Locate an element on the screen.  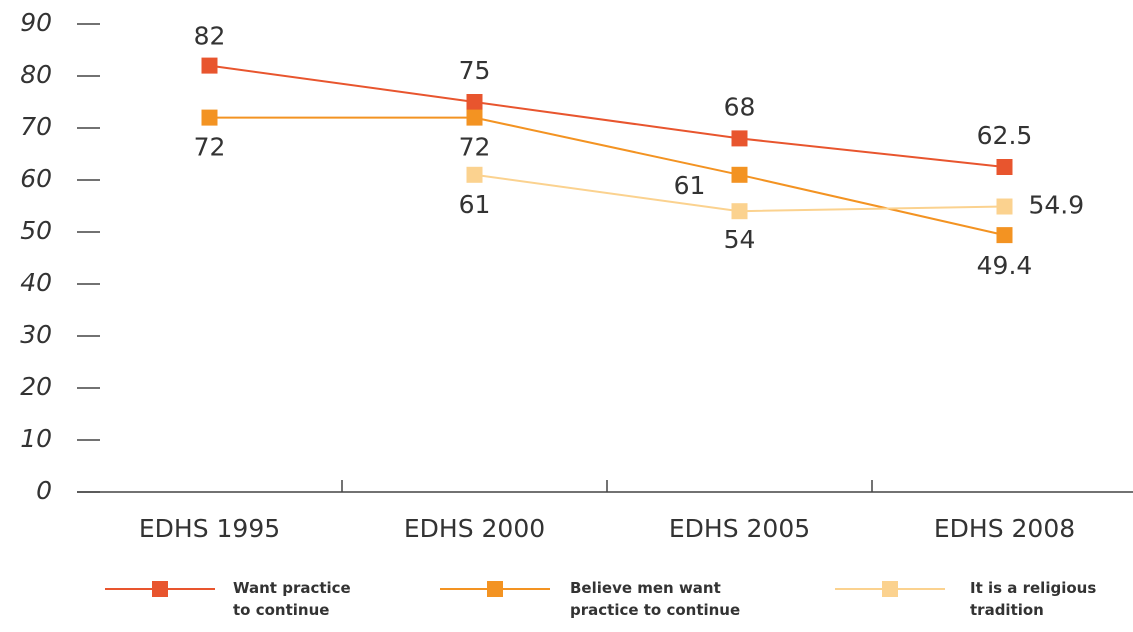
x-tick-label: EDHS 1995 is located at coordinates (209, 528).